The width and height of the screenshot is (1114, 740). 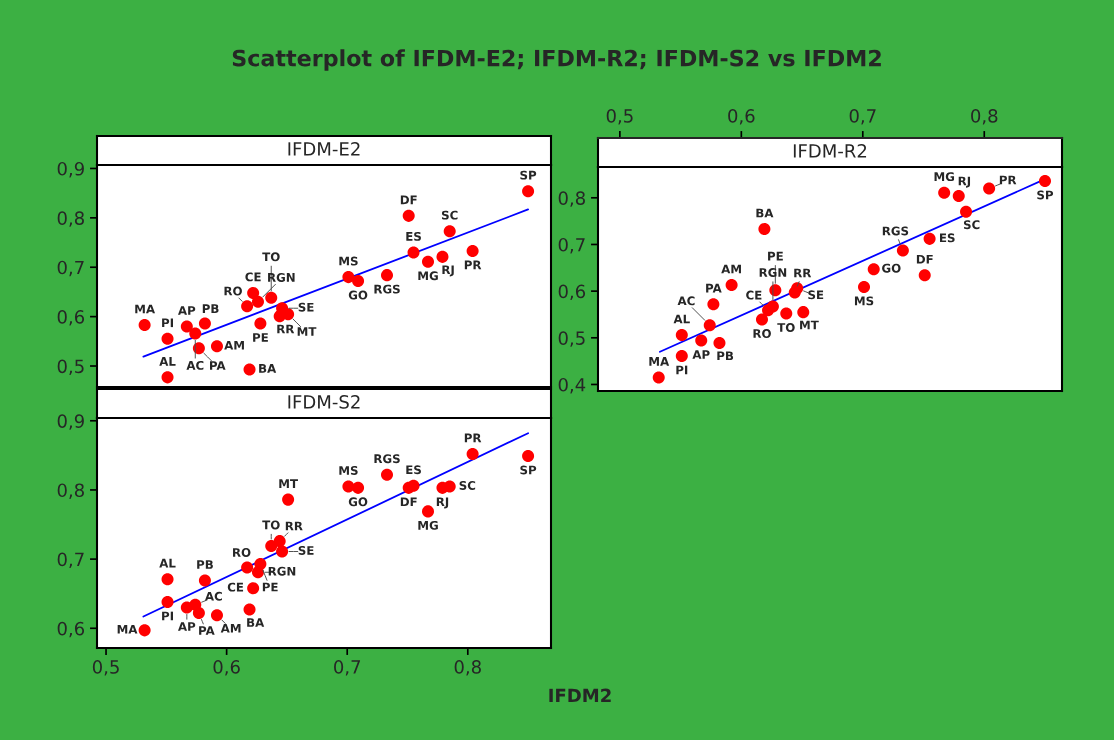 What do you see at coordinates (324, 149) in the screenshot?
I see `chart-subtitle: IFDM-E2` at bounding box center [324, 149].